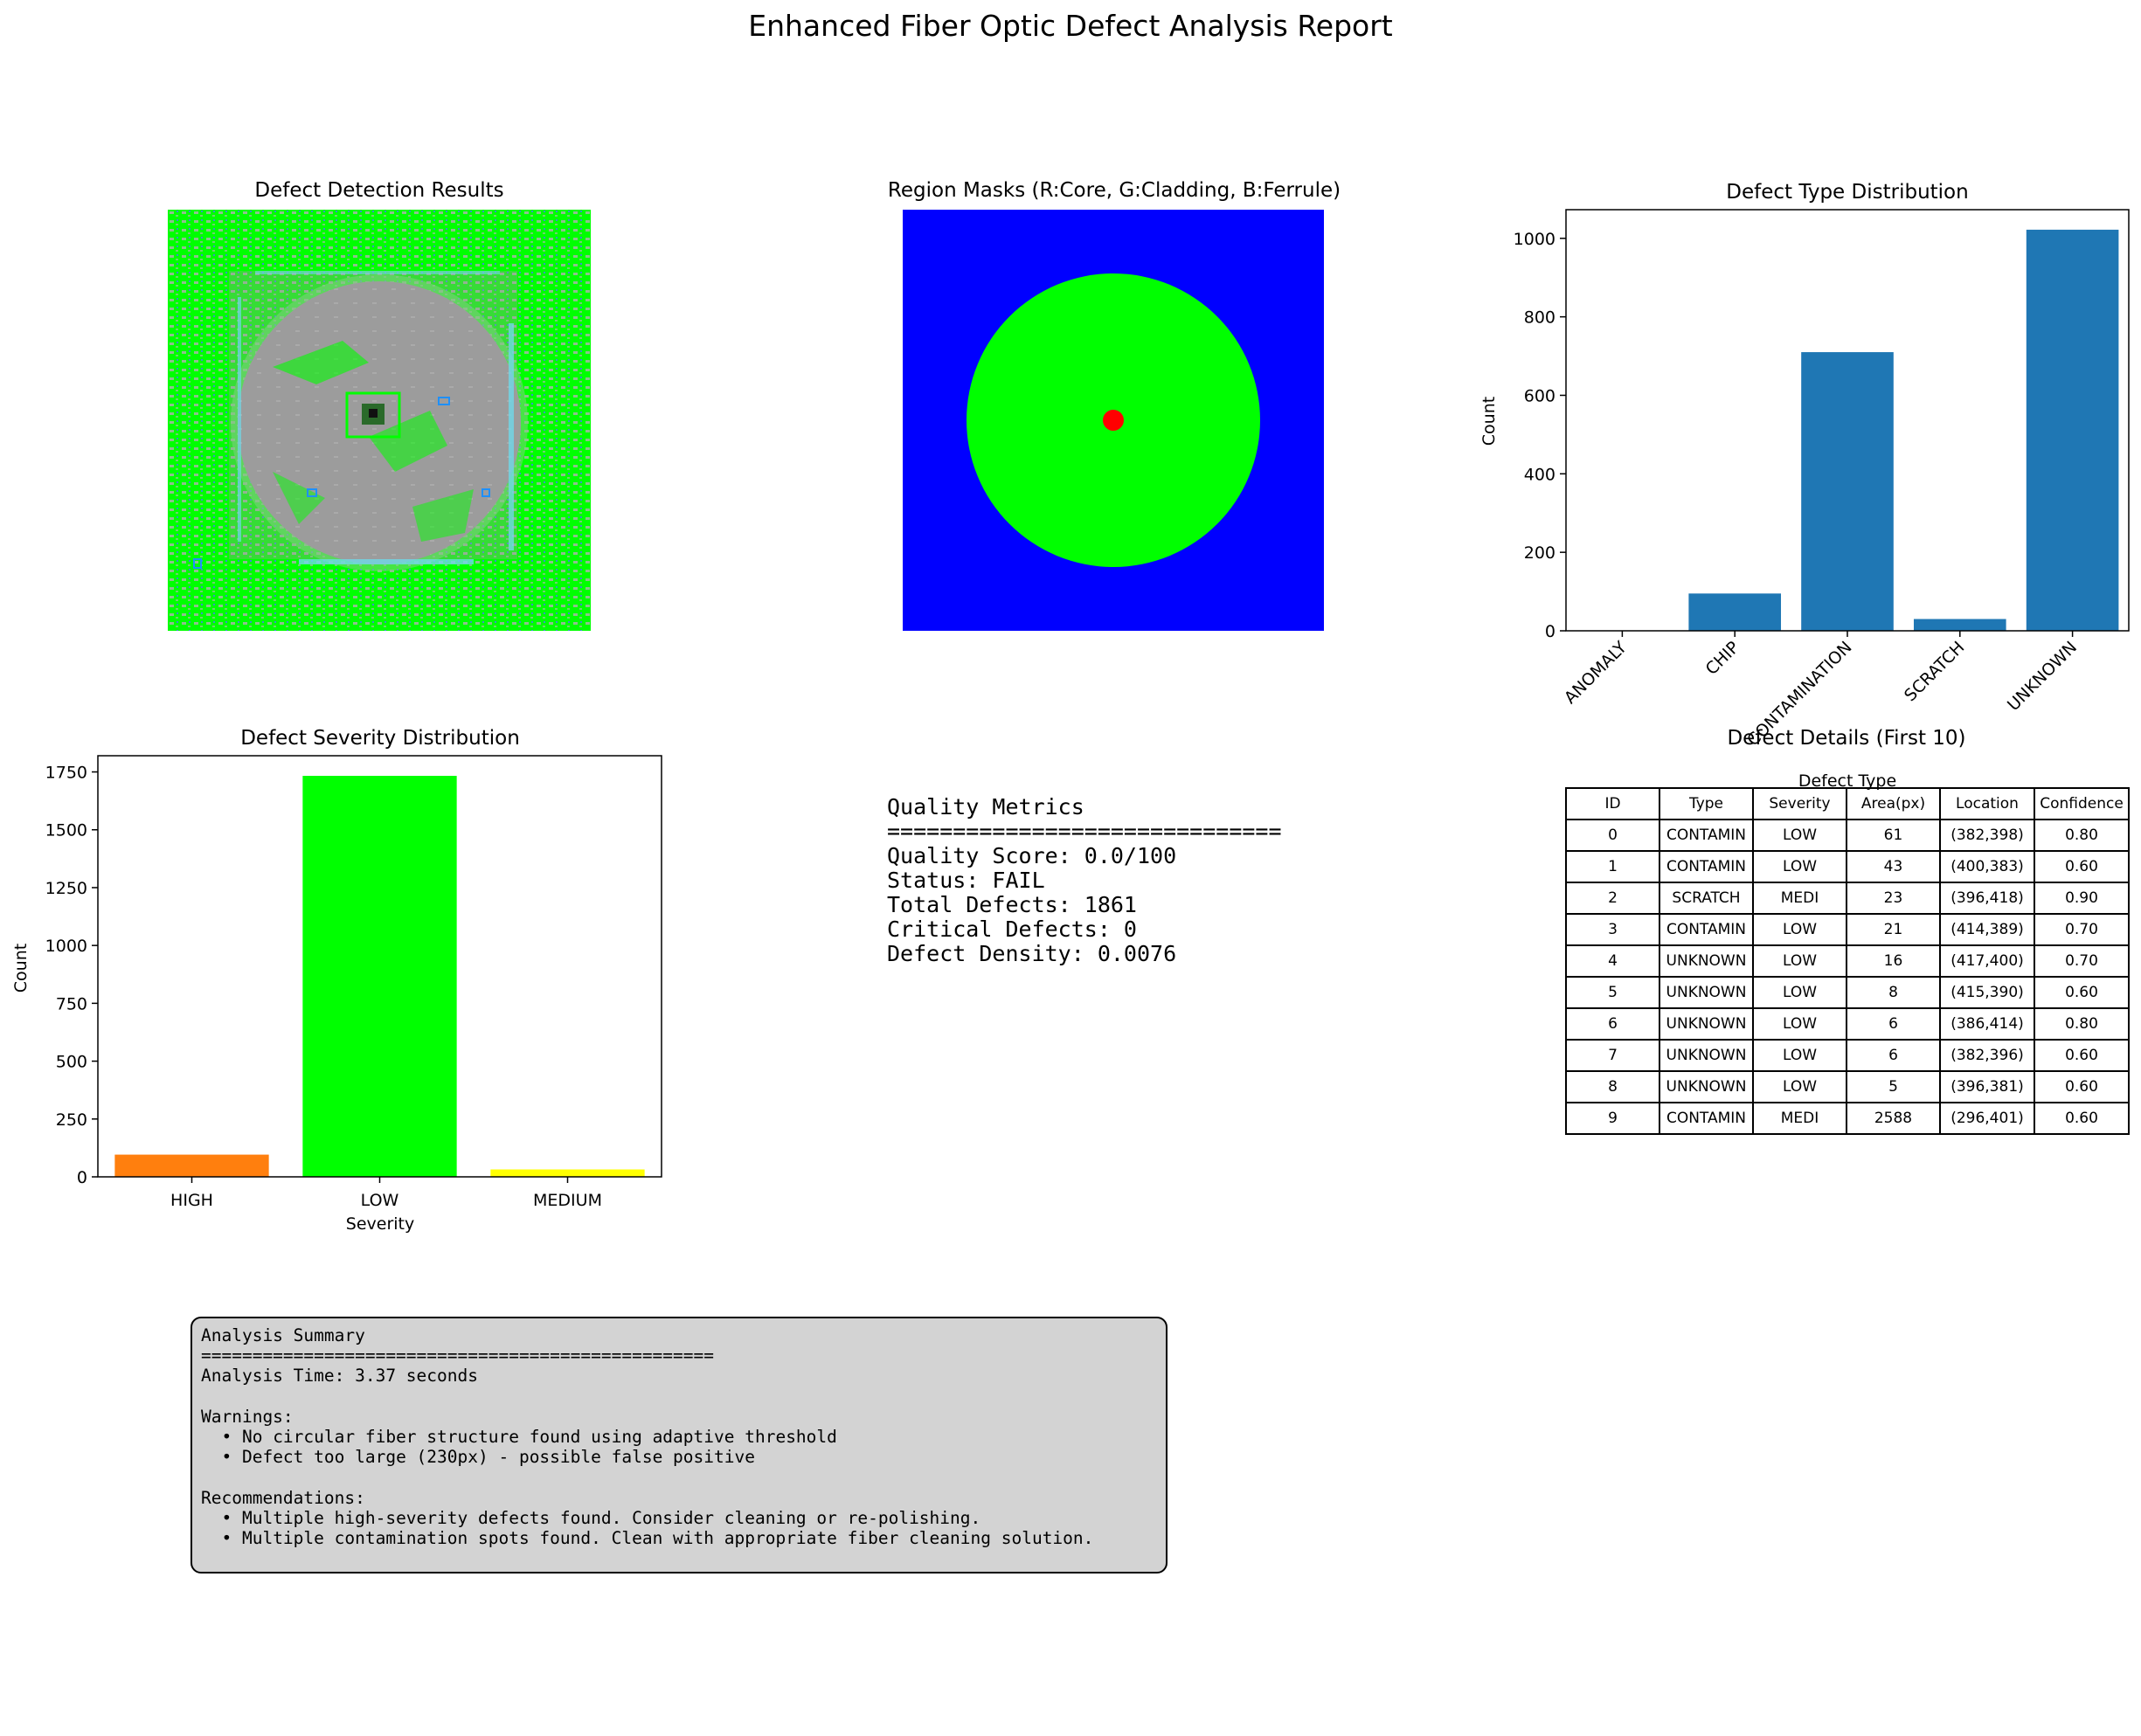 This screenshot has height=1736, width=2141. What do you see at coordinates (1987, 836) in the screenshot?
I see `table-cell: (382,398)` at bounding box center [1987, 836].